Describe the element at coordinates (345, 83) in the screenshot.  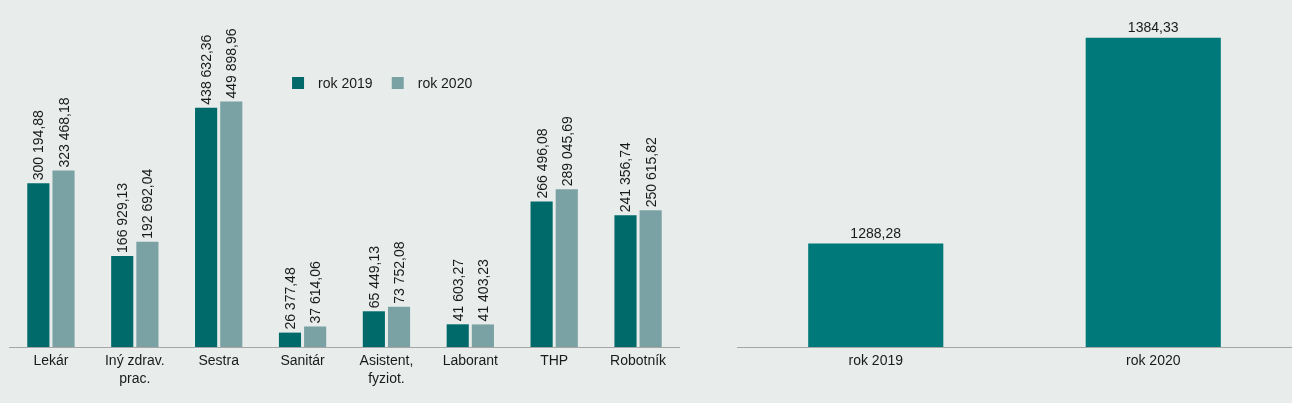
I see `legend-label: rok 2019` at that location.